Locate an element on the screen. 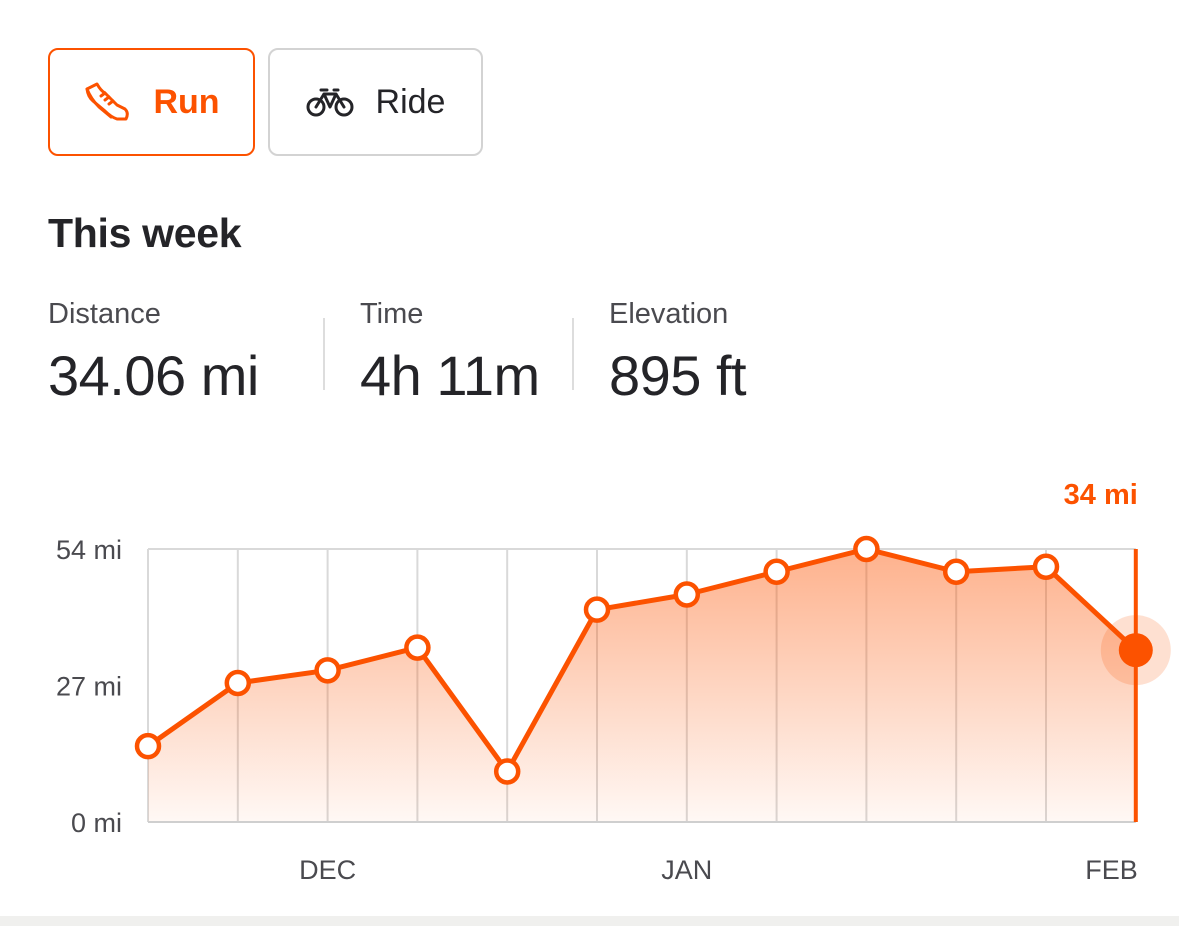  week-title: This week is located at coordinates (145, 233).